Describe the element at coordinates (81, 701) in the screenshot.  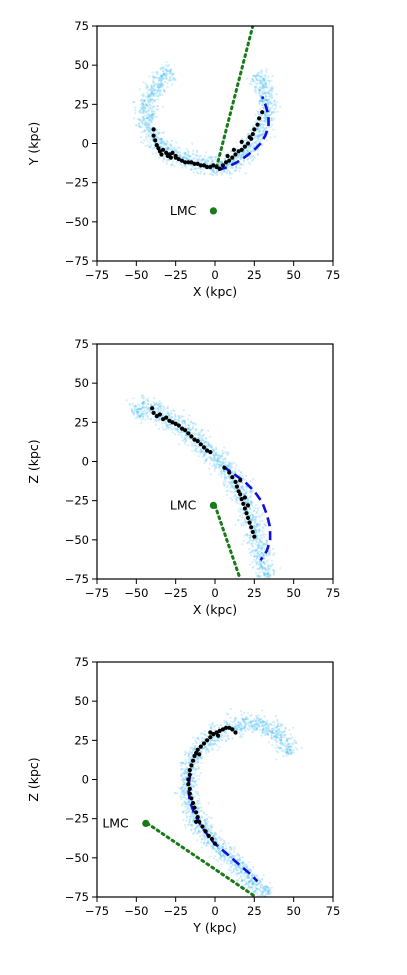
I see `y-tick-label: 50` at that location.